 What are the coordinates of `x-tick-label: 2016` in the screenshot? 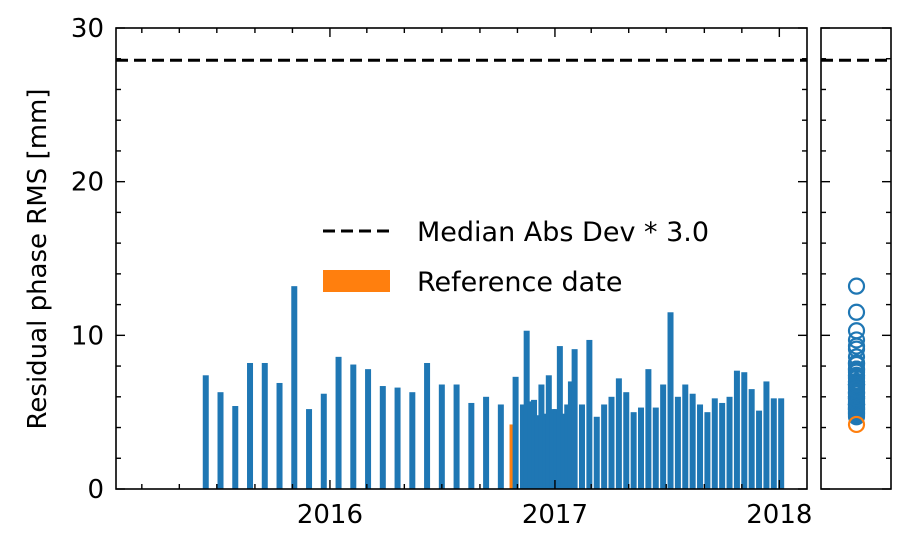 It's located at (330, 515).